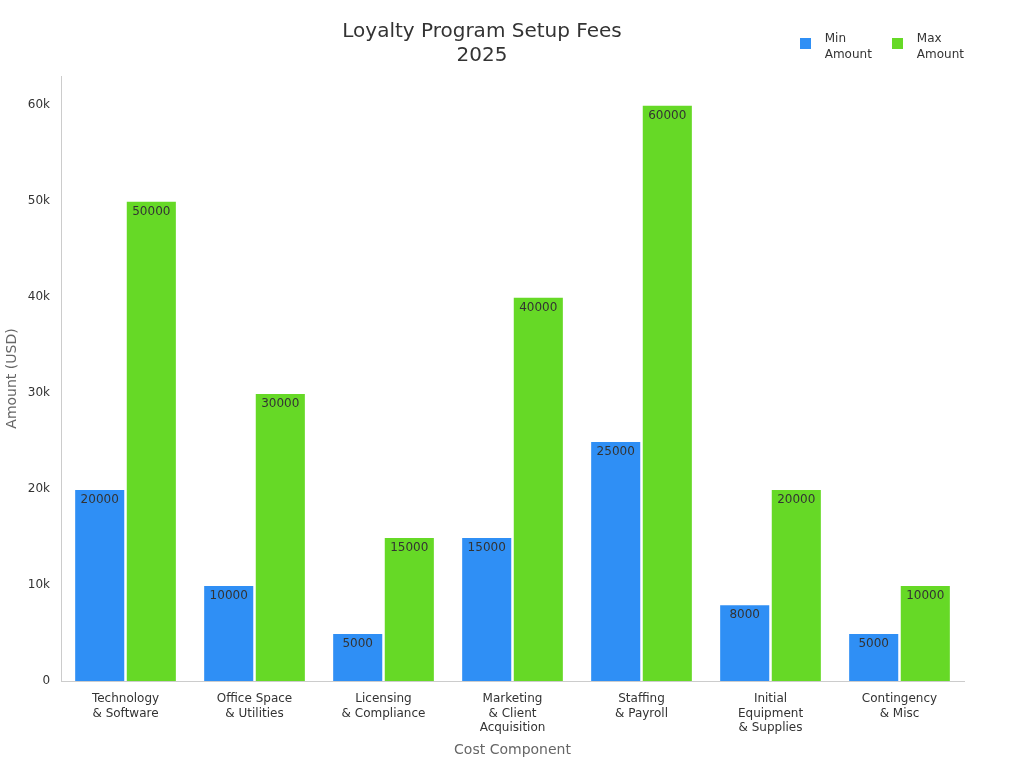 This screenshot has height=768, width=1024. I want to click on chart-title: Loyalty Program Setup Fees 2025, so click(482, 42).